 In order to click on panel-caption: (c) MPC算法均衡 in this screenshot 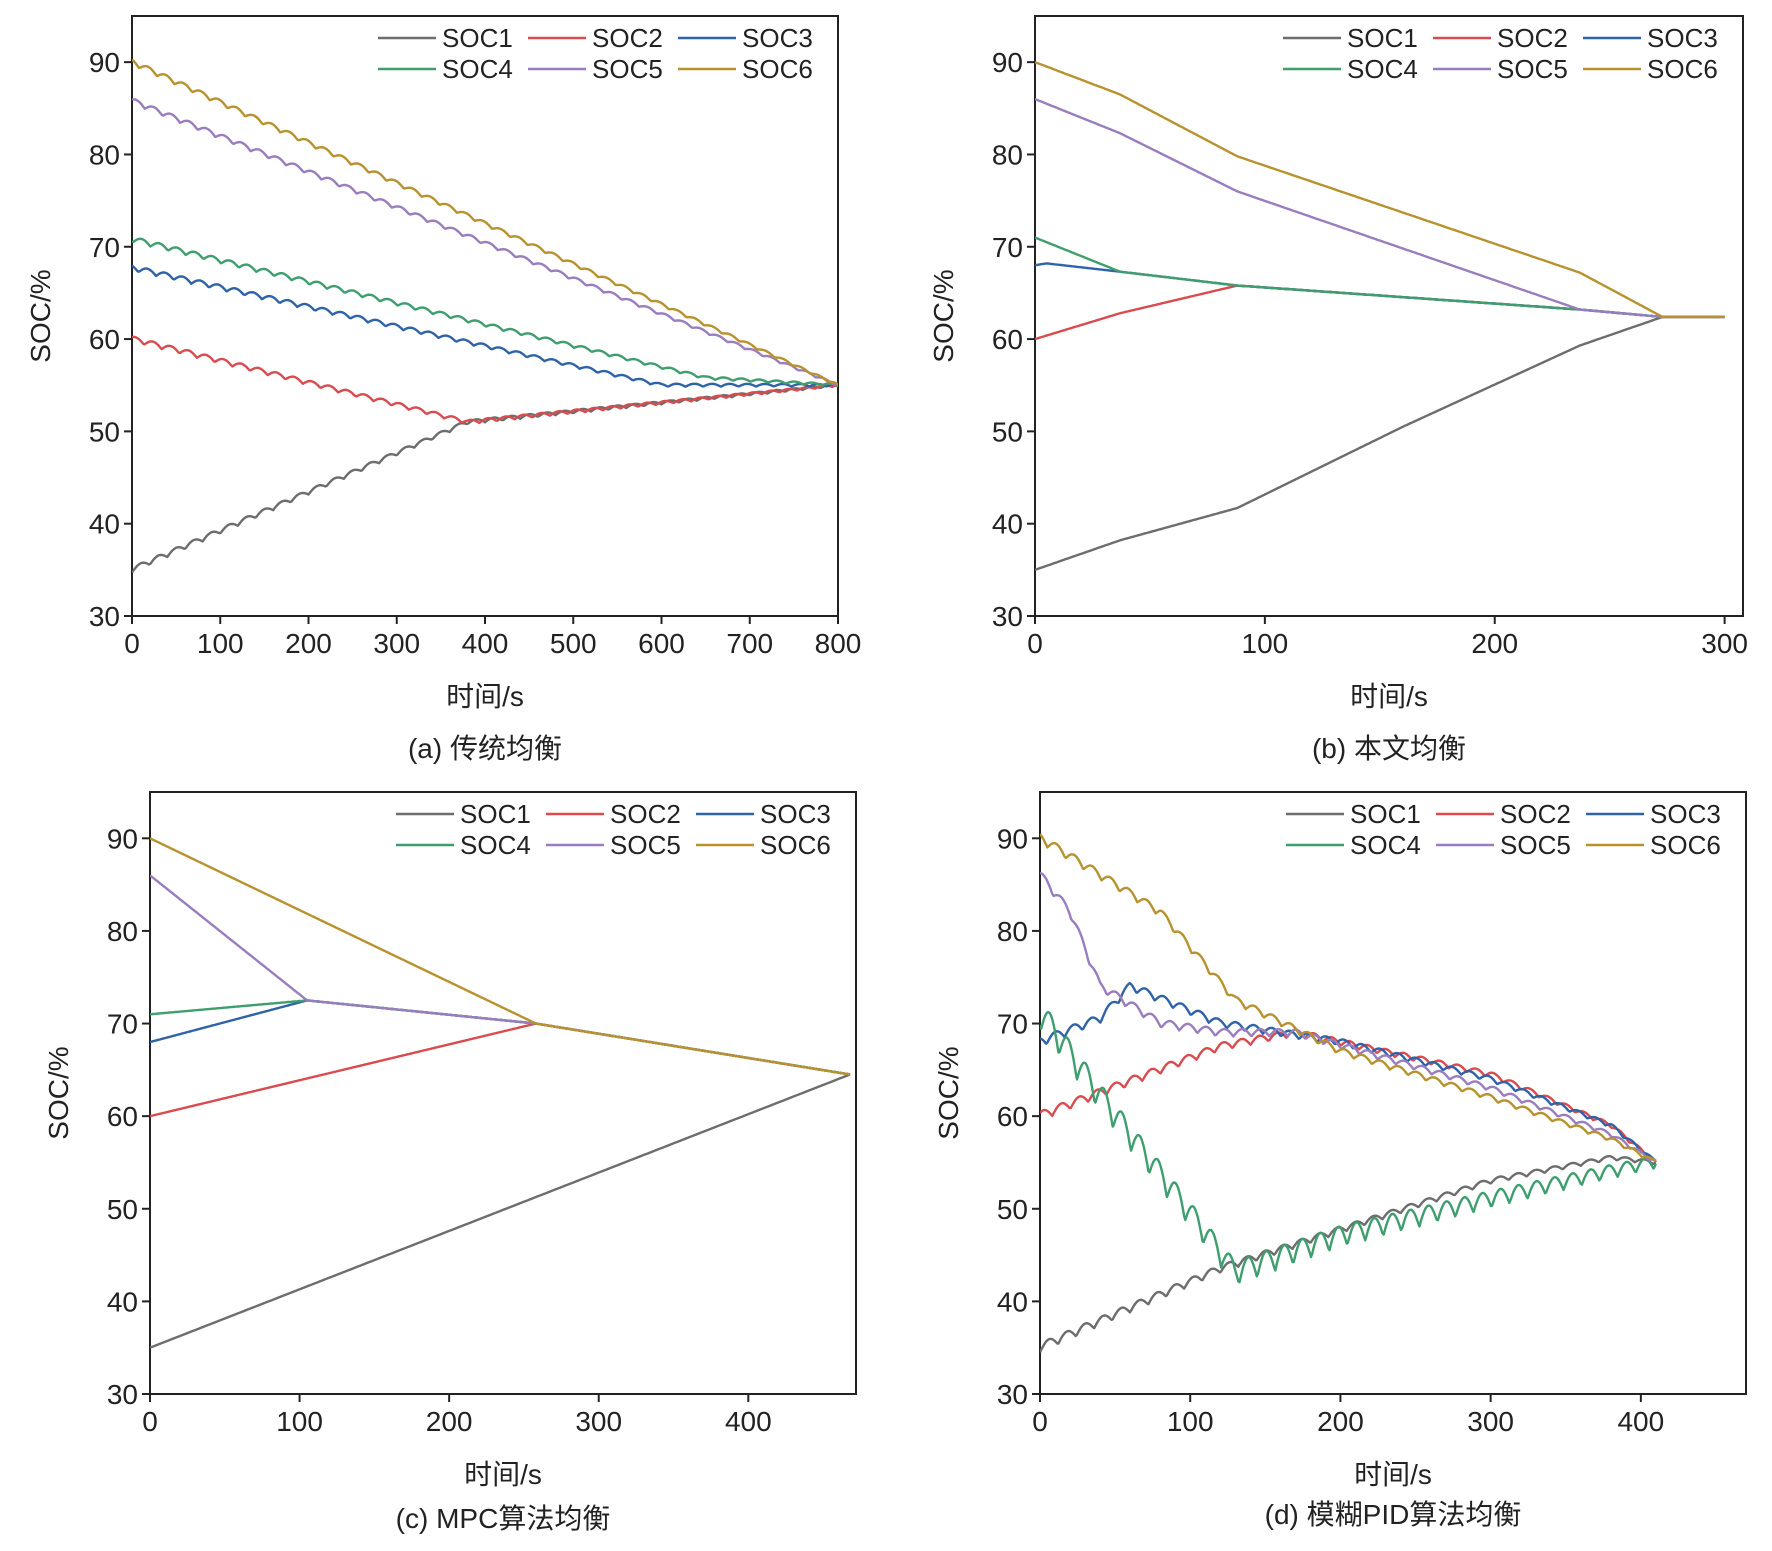, I will do `click(503, 1518)`.